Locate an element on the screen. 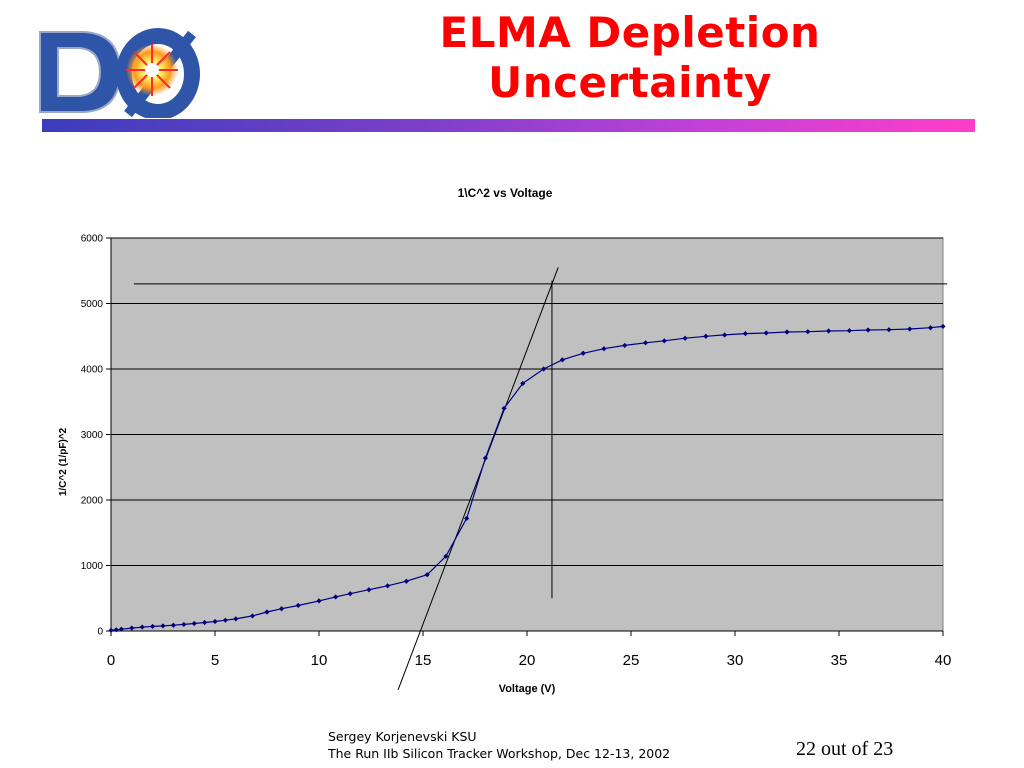 The width and height of the screenshot is (1024, 768). tangent-line is located at coordinates (478, 479).